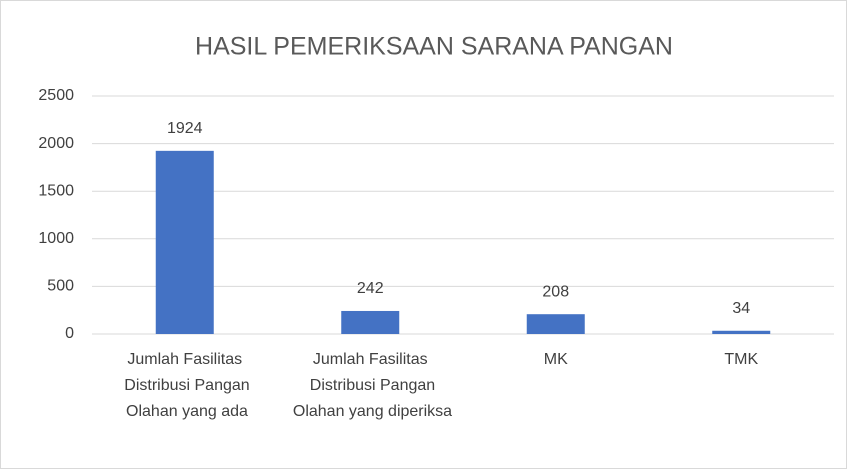  What do you see at coordinates (741, 308) in the screenshot?
I see `value-label: 34` at bounding box center [741, 308].